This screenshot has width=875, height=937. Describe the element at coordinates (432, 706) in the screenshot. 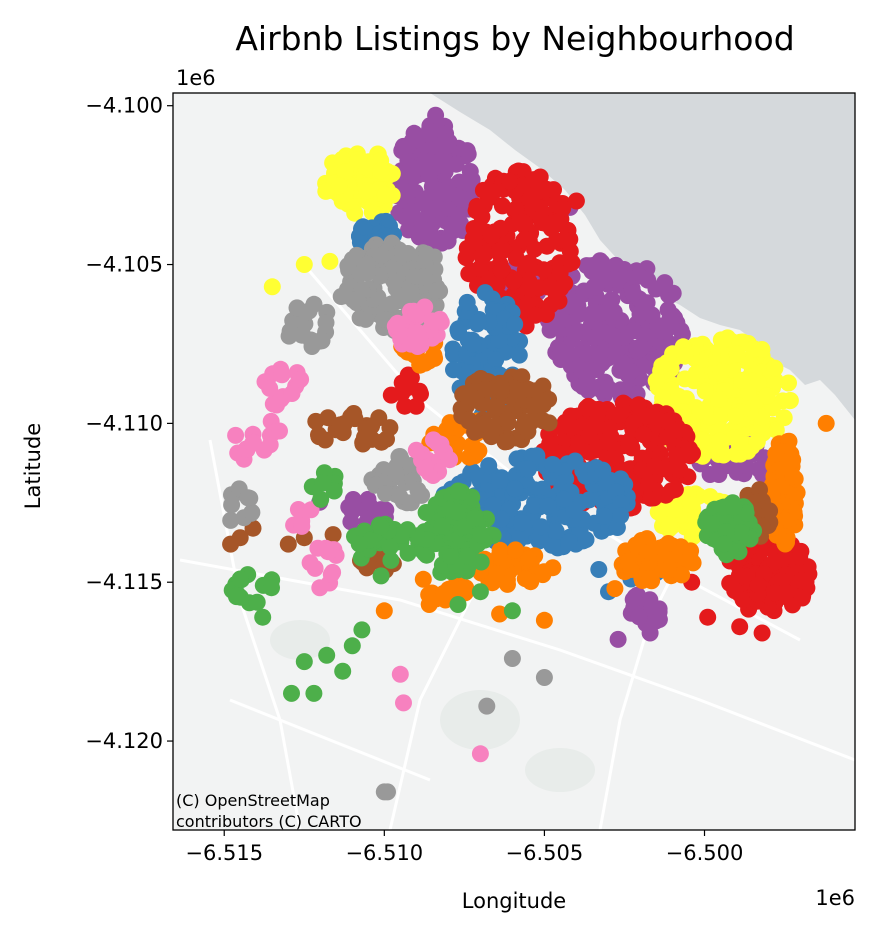

I see `park-areas` at that location.